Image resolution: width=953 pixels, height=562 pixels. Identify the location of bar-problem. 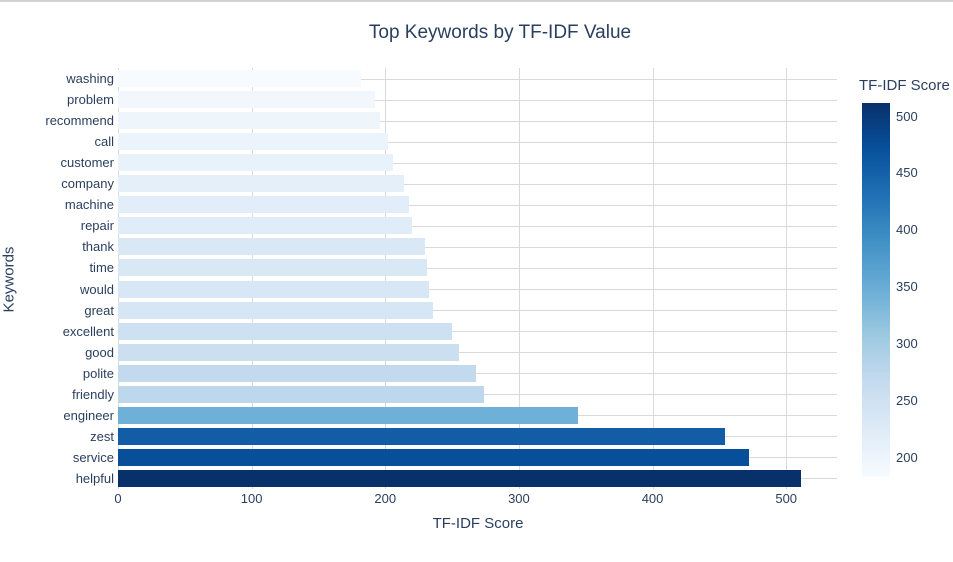
(246, 100).